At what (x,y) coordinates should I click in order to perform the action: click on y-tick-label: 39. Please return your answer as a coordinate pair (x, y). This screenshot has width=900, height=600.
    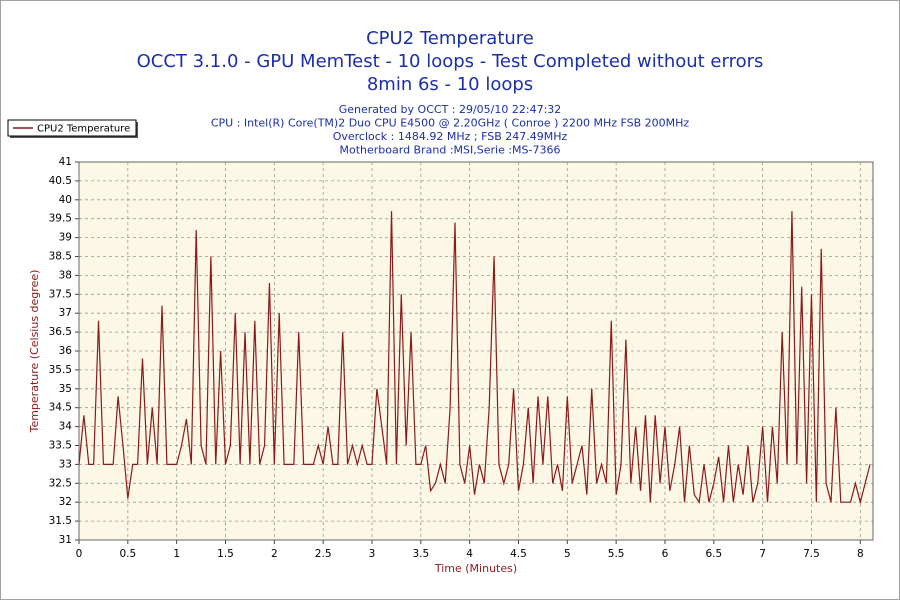
    Looking at the image, I should click on (65, 238).